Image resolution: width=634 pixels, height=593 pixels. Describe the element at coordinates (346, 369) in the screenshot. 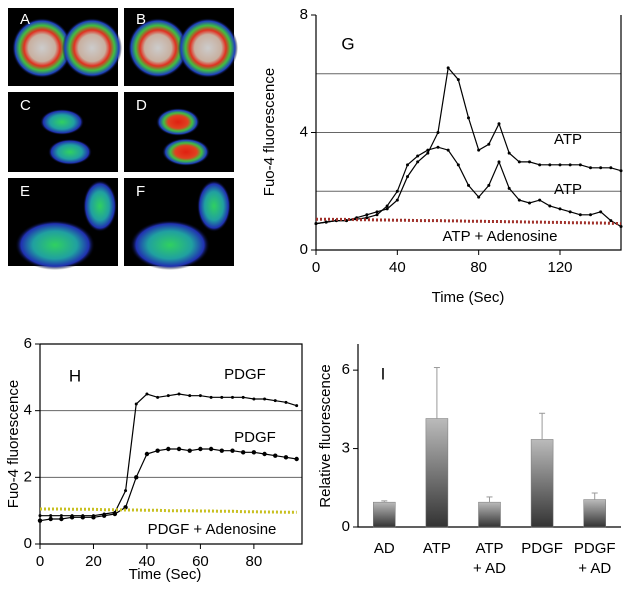

I see `y-tick-label: 6` at that location.